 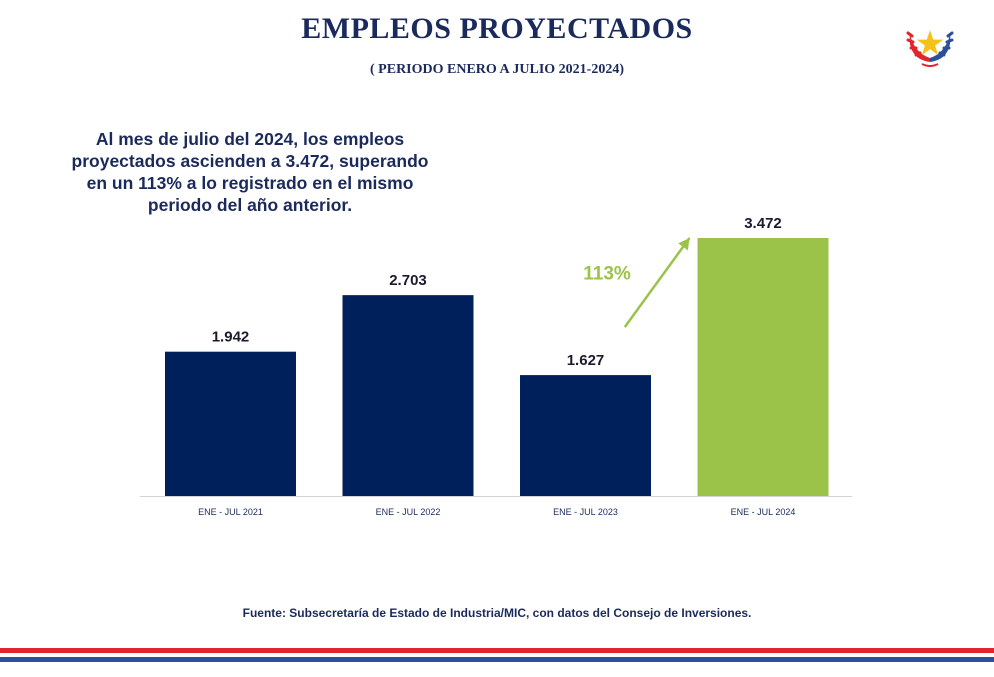 I want to click on x-tick-label: ENE - JUL 2024, so click(x=763, y=512).